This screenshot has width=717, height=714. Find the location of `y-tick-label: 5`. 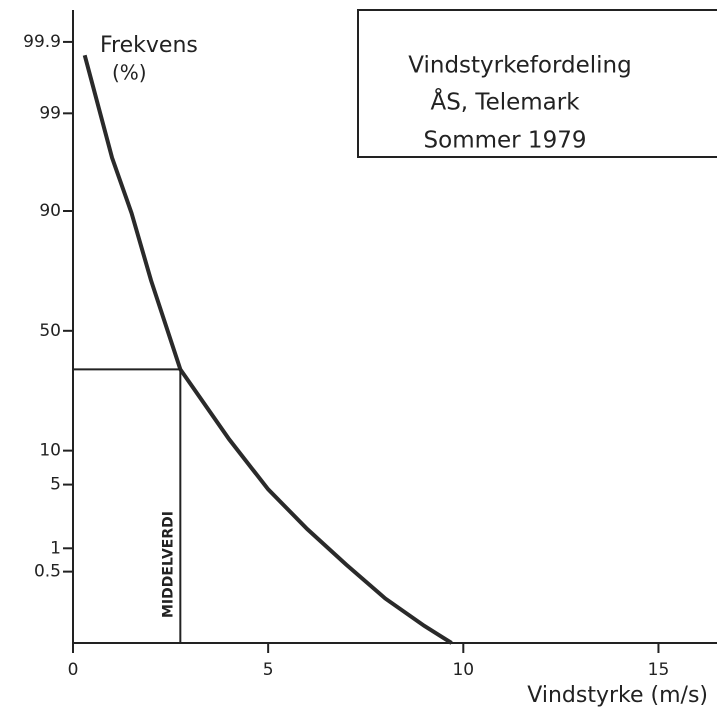

y-tick-label: 5 is located at coordinates (55, 485).